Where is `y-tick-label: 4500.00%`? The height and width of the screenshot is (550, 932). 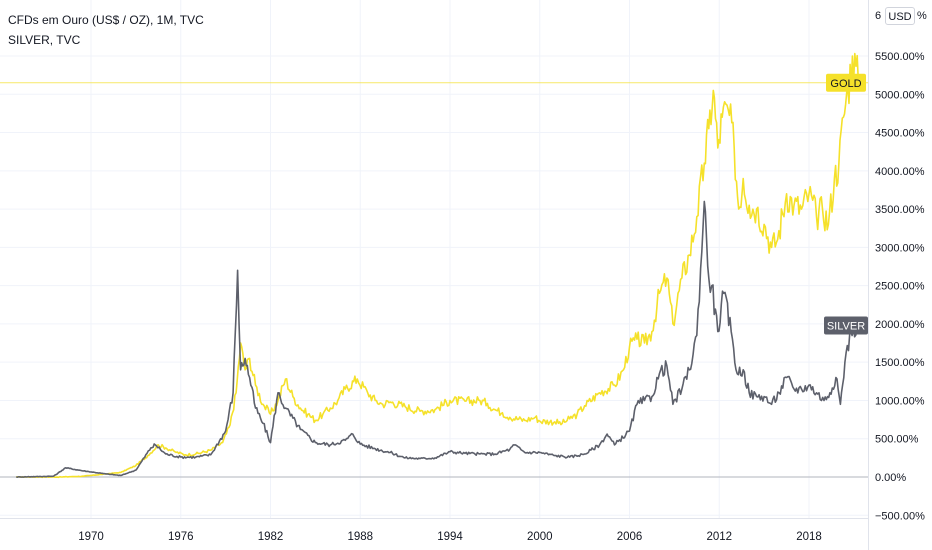
y-tick-label: 4500.00% is located at coordinates (900, 134).